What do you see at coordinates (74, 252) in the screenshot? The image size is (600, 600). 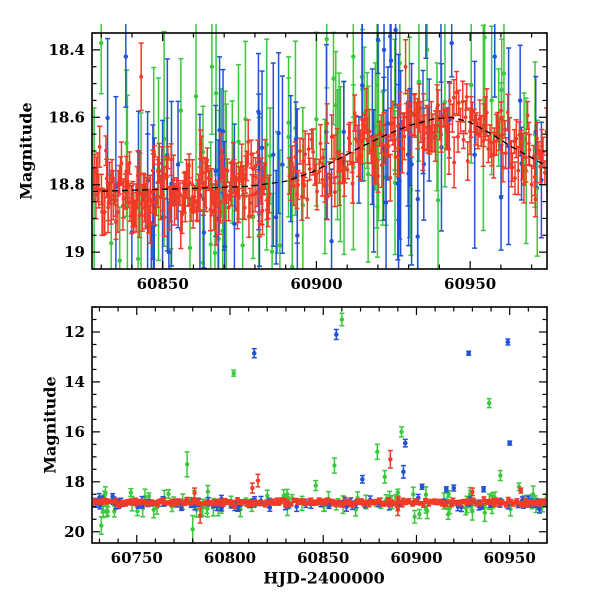 I see `y-tick-label: 19` at bounding box center [74, 252].